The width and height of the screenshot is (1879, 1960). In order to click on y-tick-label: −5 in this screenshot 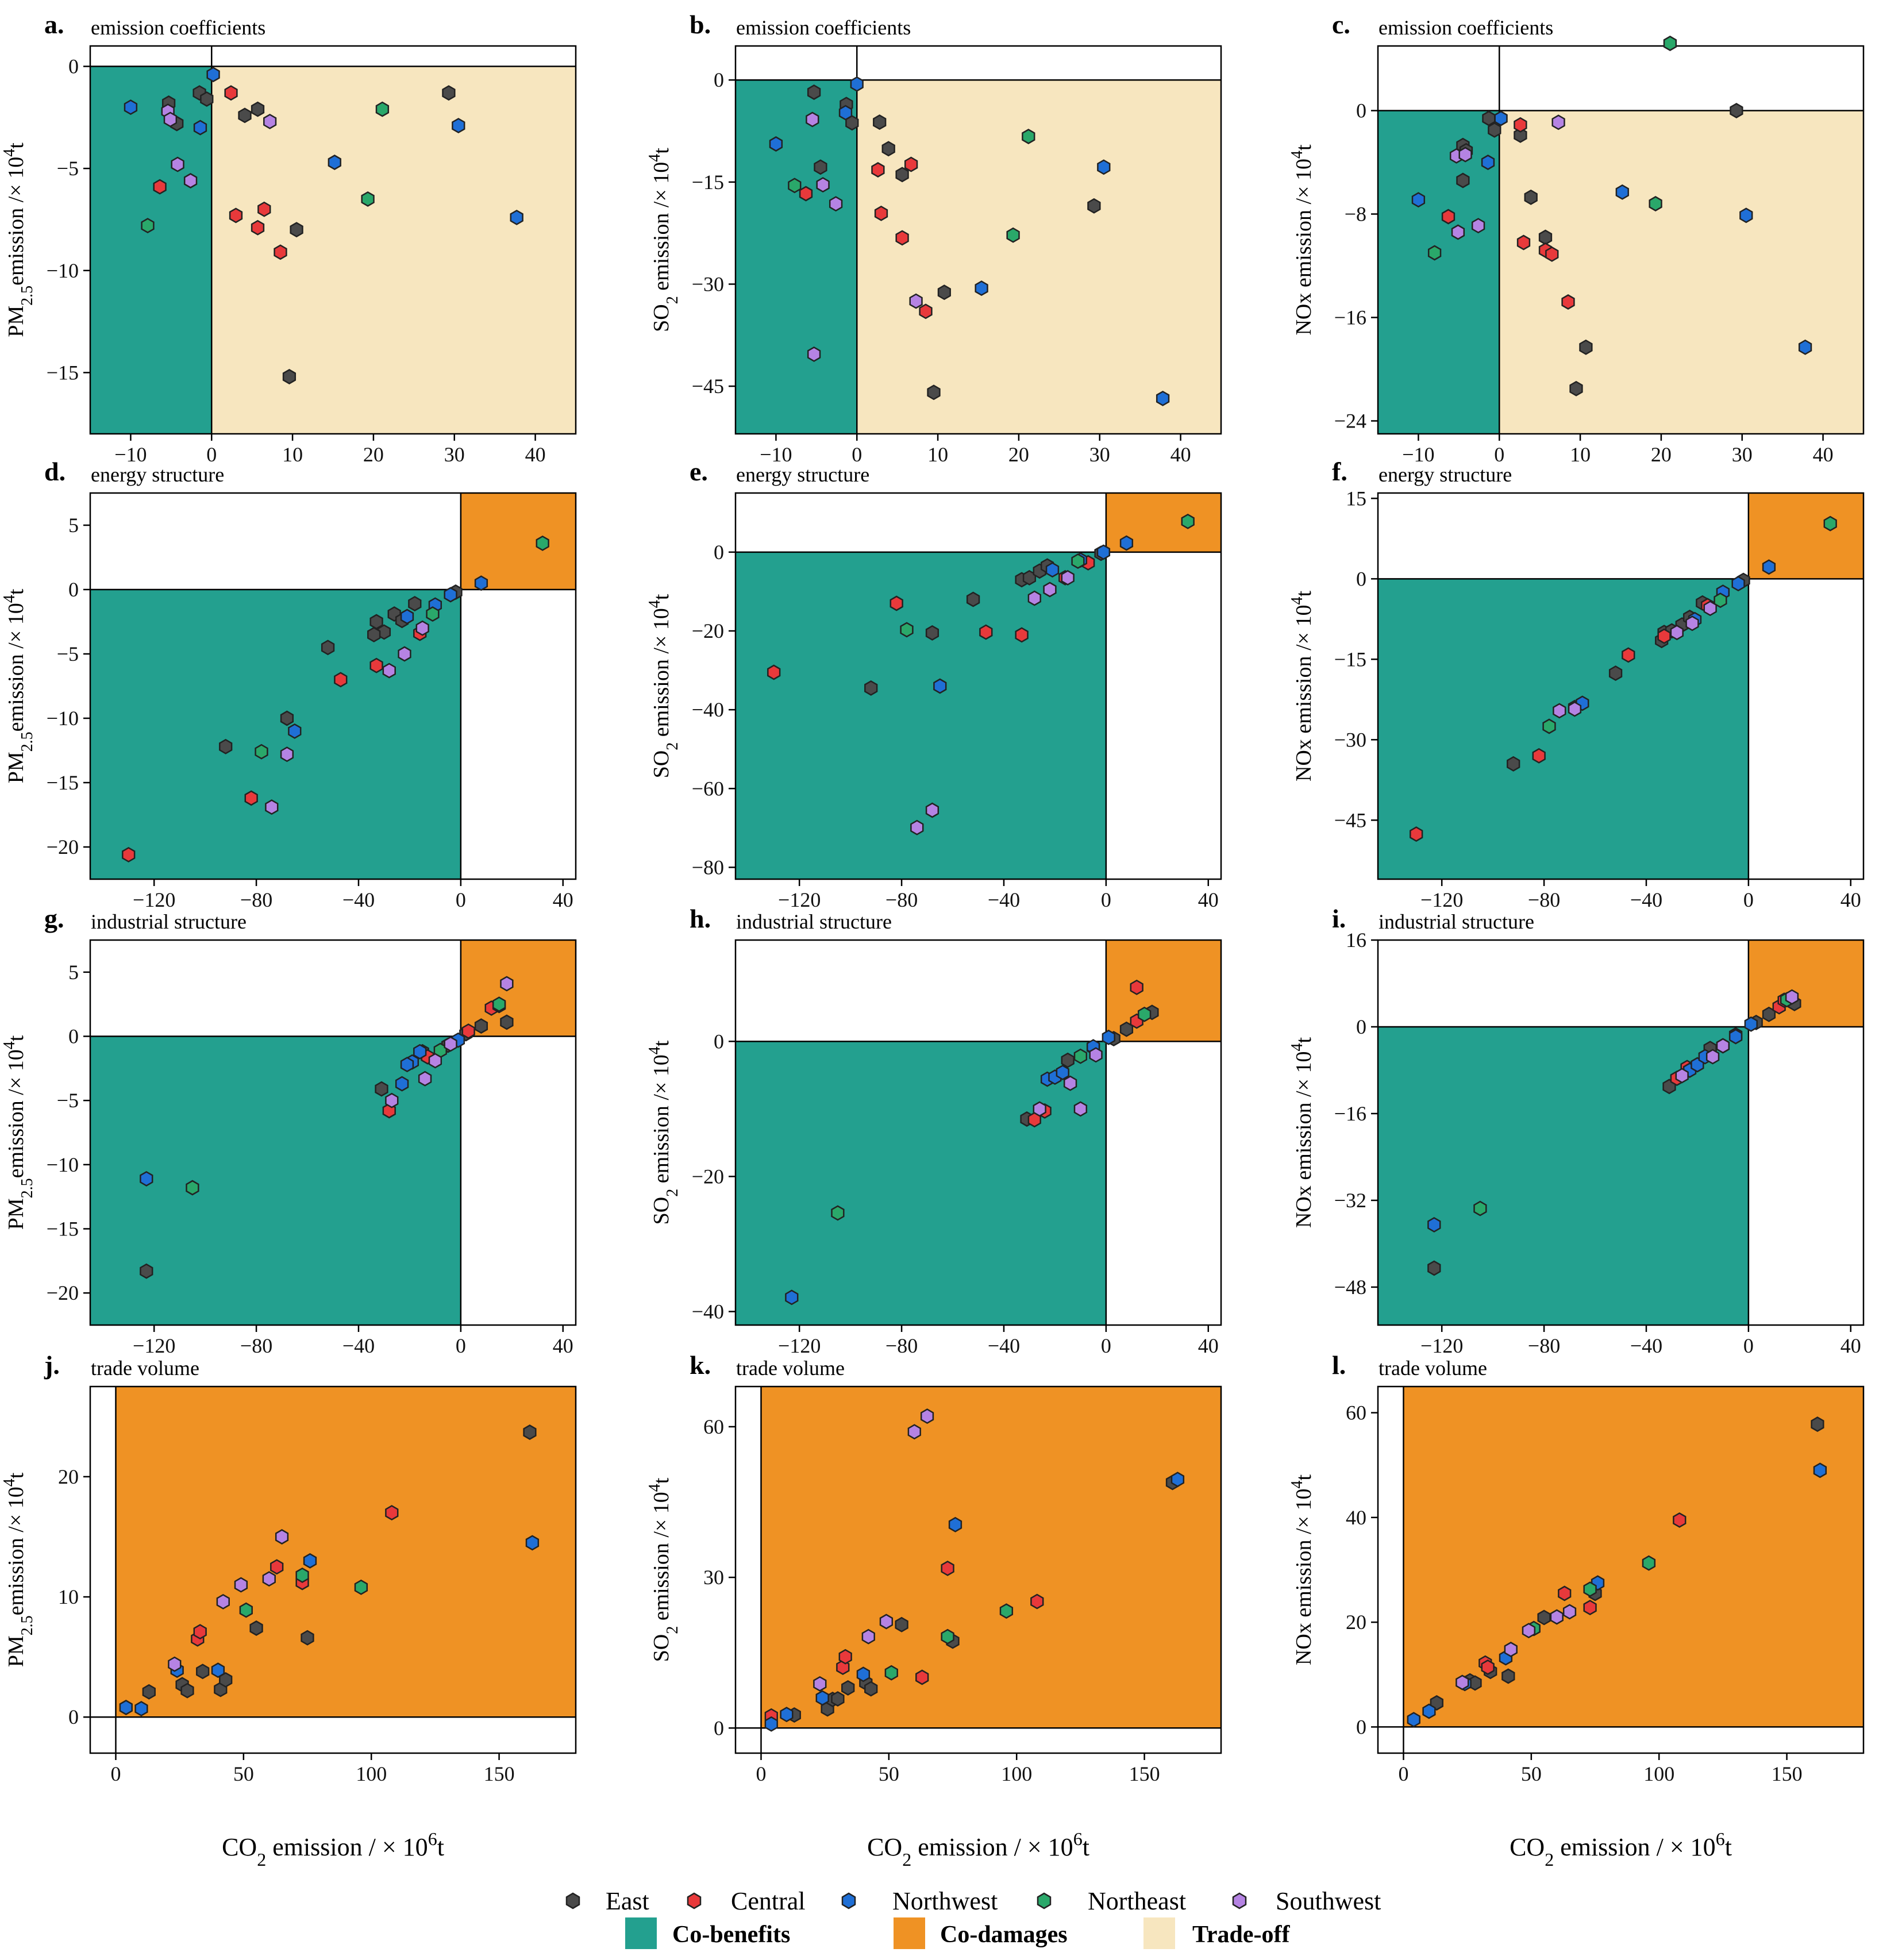, I will do `click(68, 1100)`.